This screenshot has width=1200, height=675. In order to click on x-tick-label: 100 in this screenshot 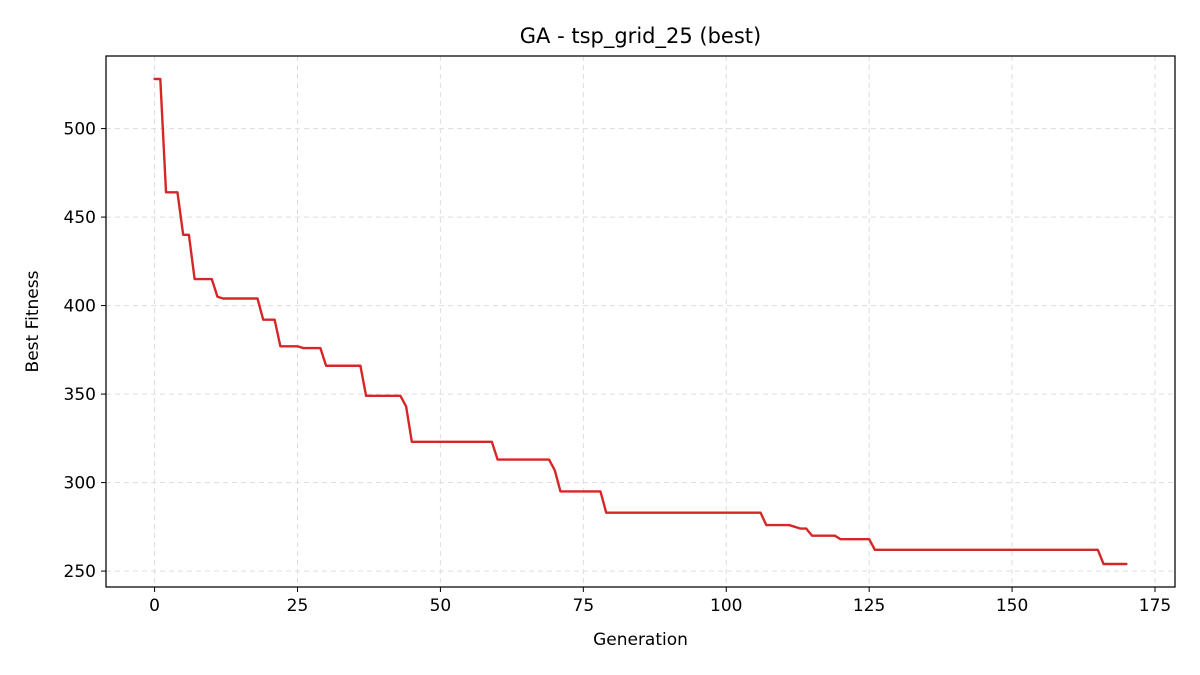, I will do `click(726, 606)`.